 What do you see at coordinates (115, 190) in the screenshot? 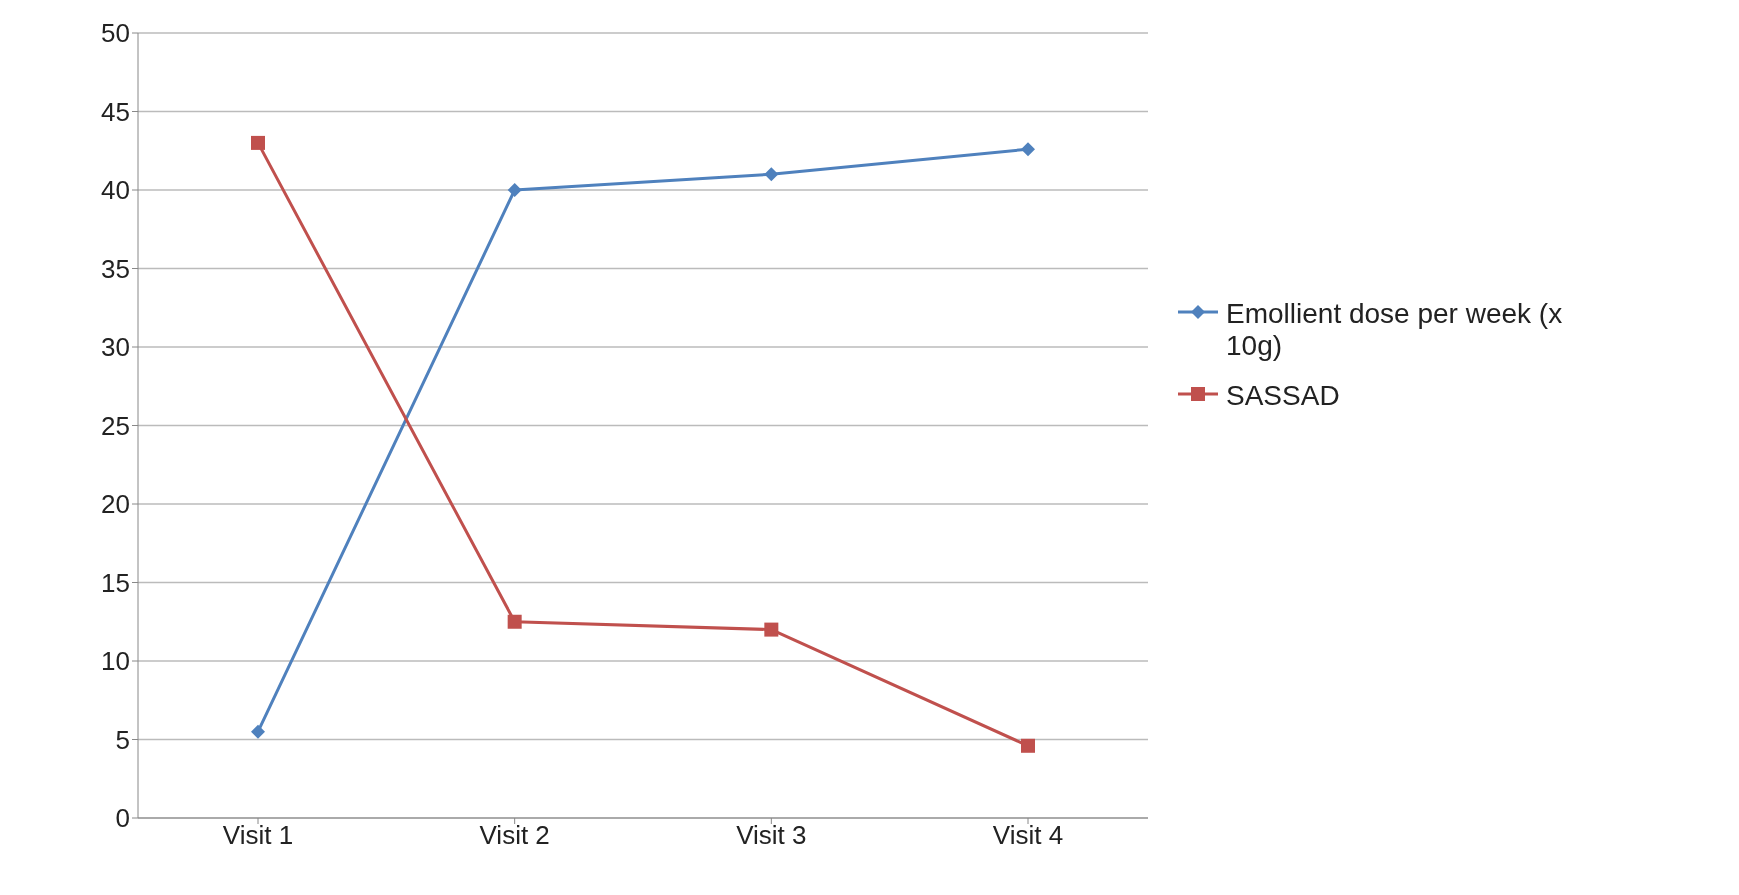
I see `y-tick-label: 40` at bounding box center [115, 190].